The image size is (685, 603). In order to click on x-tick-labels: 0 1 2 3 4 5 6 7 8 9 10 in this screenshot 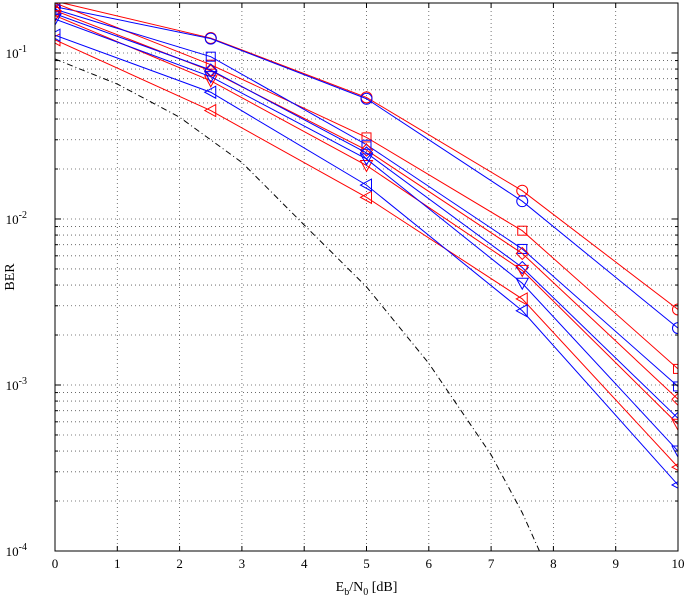, I will do `click(368, 563)`.